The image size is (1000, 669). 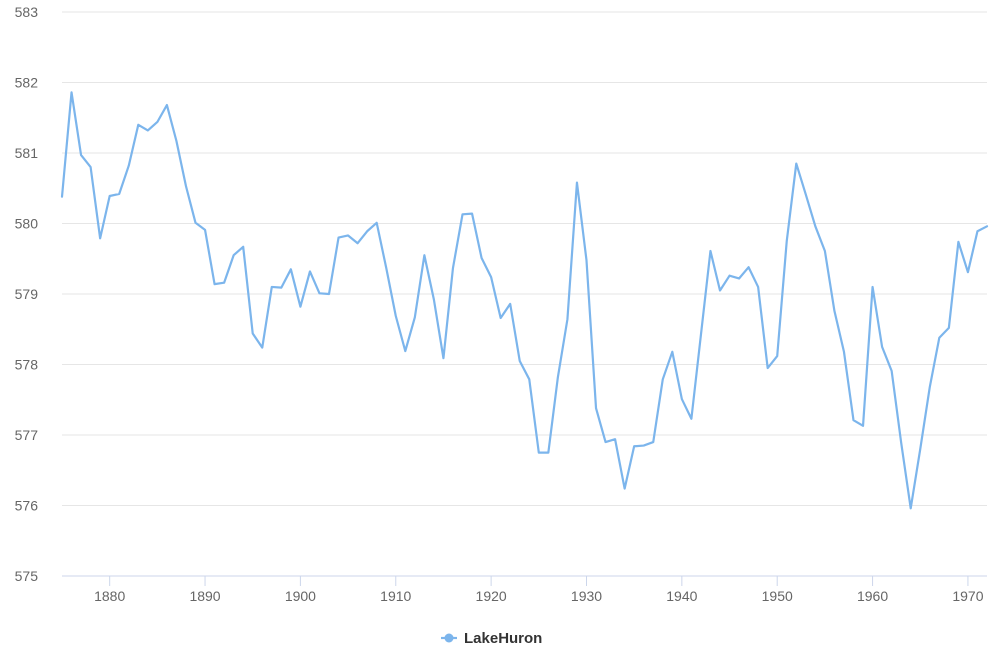 What do you see at coordinates (27, 83) in the screenshot?
I see `y-tick-label: 582` at bounding box center [27, 83].